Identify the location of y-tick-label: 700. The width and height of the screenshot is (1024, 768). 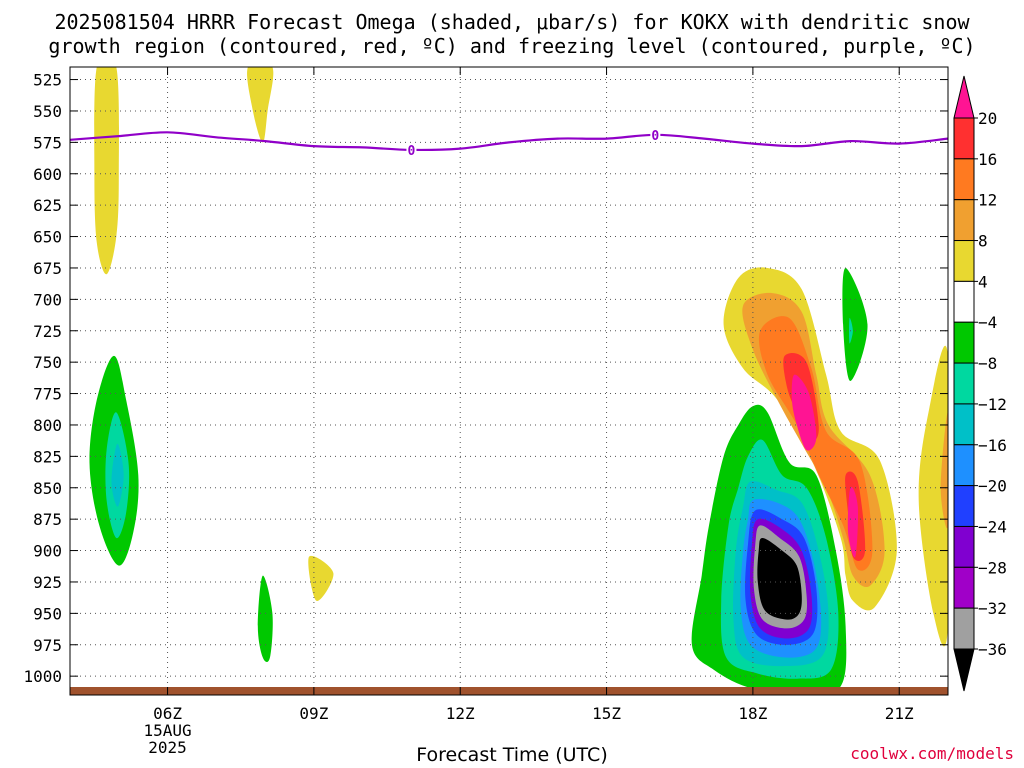
(47, 299).